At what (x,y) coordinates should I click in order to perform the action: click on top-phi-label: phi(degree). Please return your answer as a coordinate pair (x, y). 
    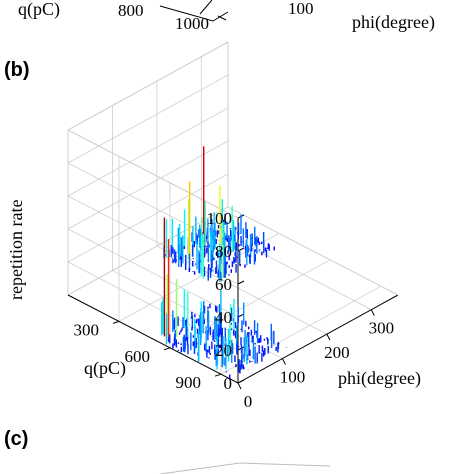
    Looking at the image, I should click on (393, 22).